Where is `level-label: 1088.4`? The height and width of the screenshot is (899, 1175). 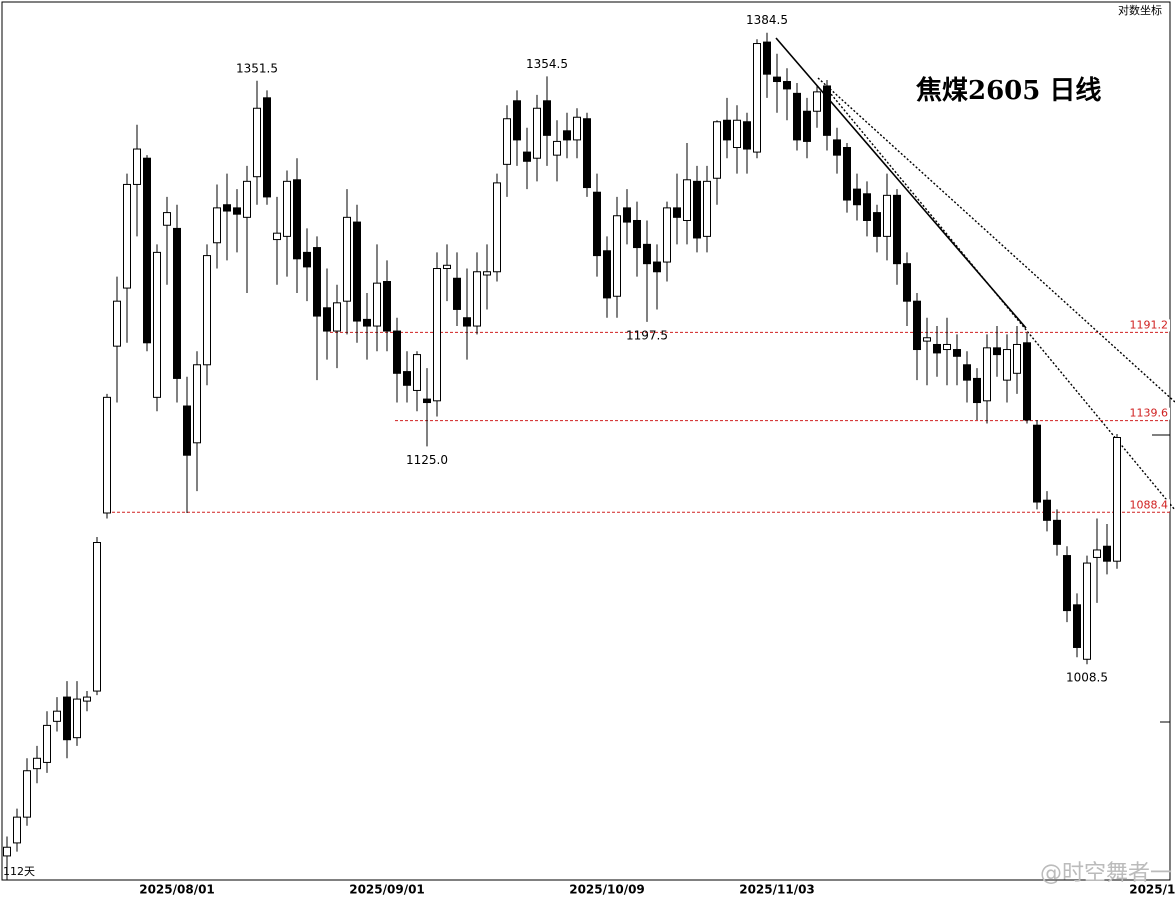
level-label: 1088.4 is located at coordinates (1149, 504).